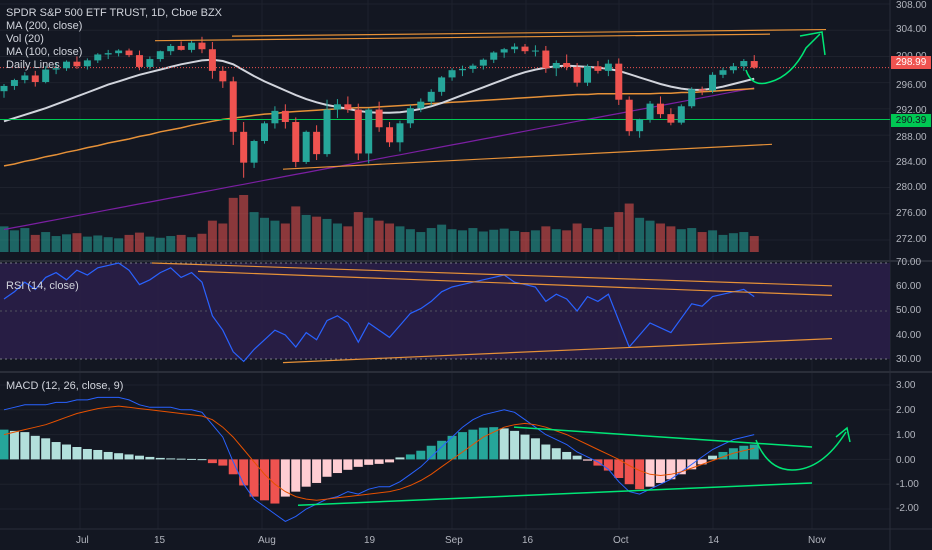 The width and height of the screenshot is (932, 550). What do you see at coordinates (911, 5) in the screenshot?
I see `price-tick-308: 308.00` at bounding box center [911, 5].